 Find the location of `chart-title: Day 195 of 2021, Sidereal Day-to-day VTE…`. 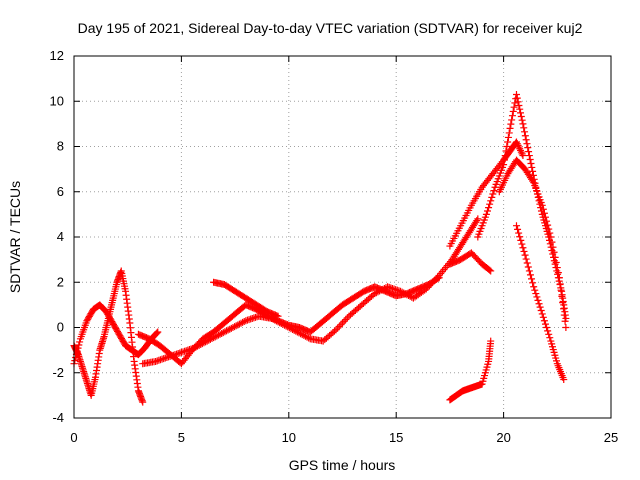

chart-title: Day 195 of 2021, Sidereal Day-to-day VTE… is located at coordinates (330, 28).